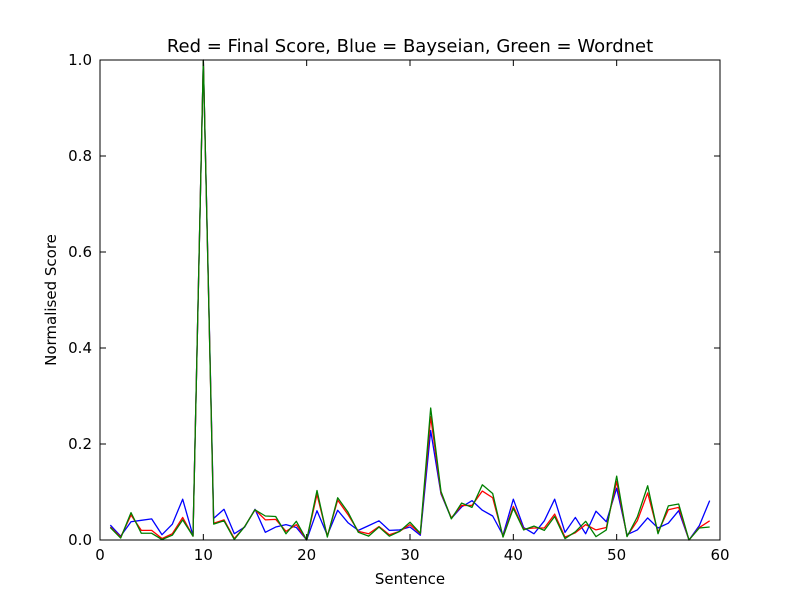 The image size is (800, 600). Describe the element at coordinates (513, 555) in the screenshot. I see `x-tick-label: 40` at that location.